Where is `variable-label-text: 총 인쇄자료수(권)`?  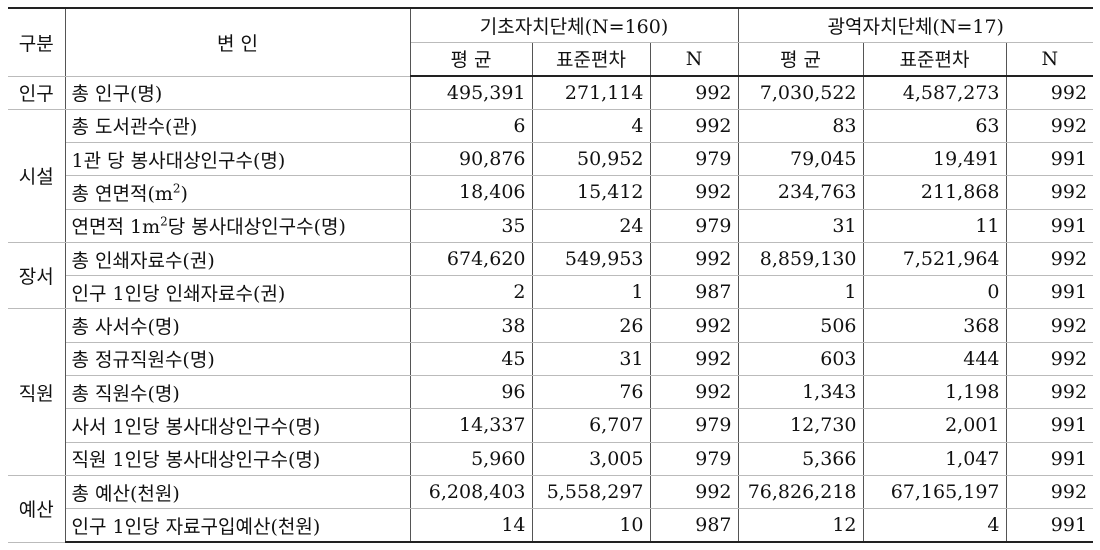
variable-label-text: 총 인쇄자료수(권) is located at coordinates (143, 260).